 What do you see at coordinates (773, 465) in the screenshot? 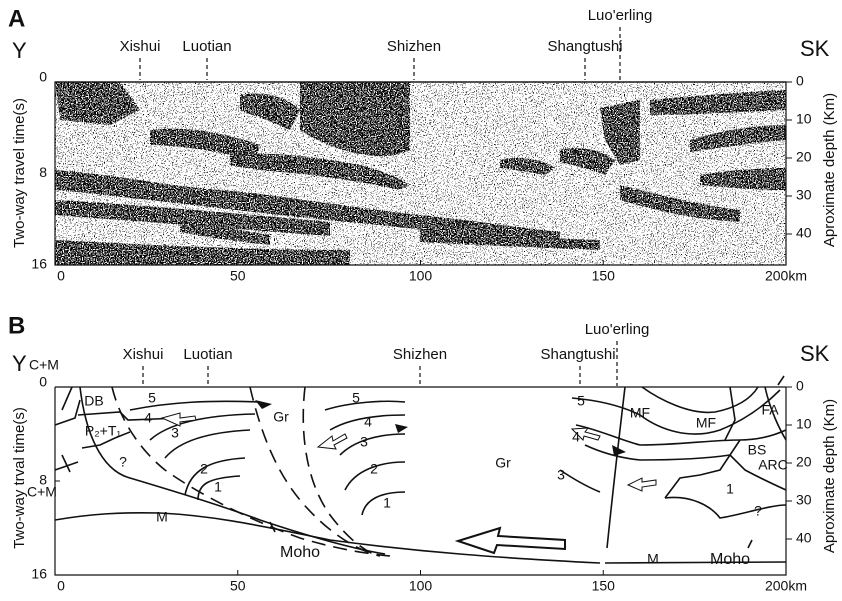
I see `annotation: ARC` at bounding box center [773, 465].